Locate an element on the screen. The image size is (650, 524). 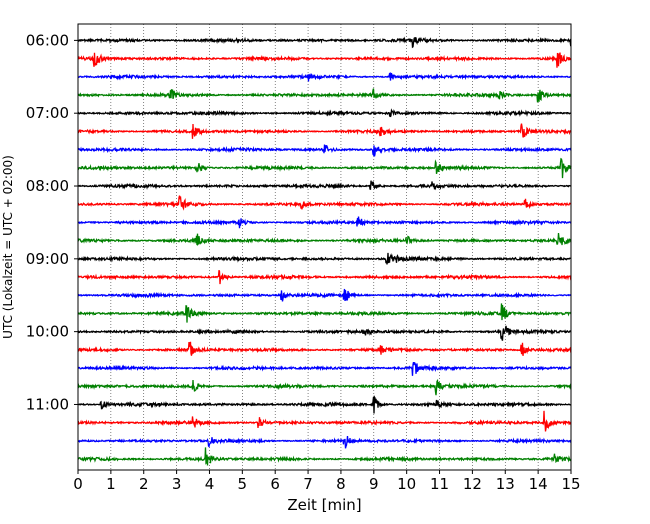
y-tick-label: 09:00 is located at coordinates (47, 259).